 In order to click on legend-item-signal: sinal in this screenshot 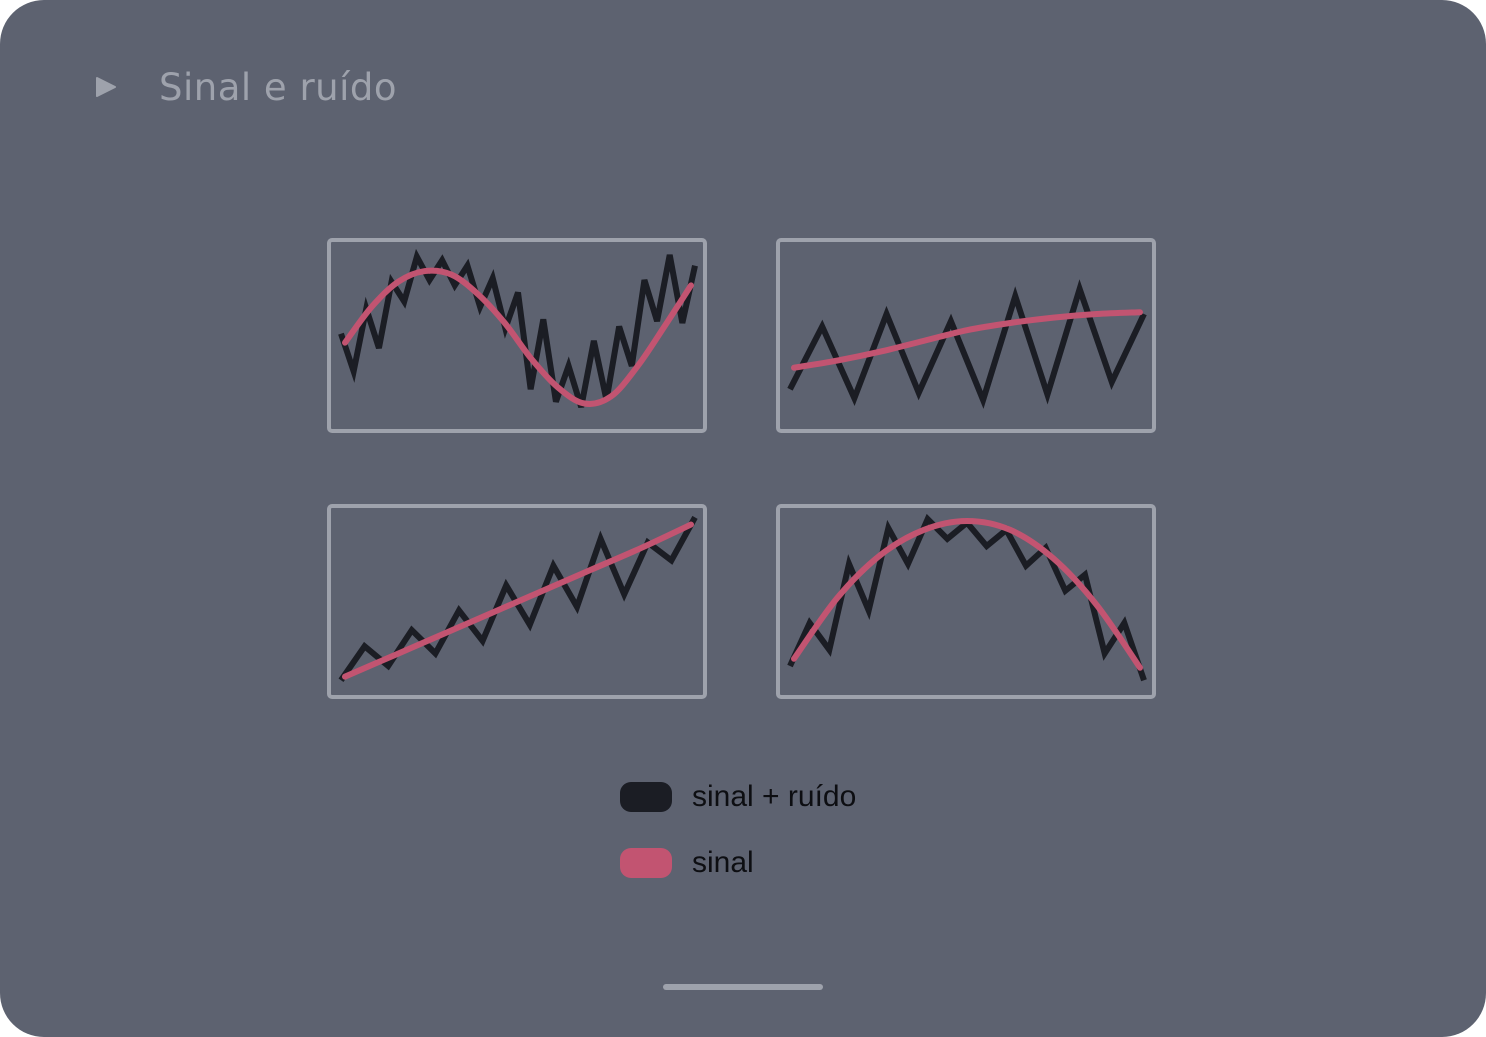, I will do `click(738, 863)`.